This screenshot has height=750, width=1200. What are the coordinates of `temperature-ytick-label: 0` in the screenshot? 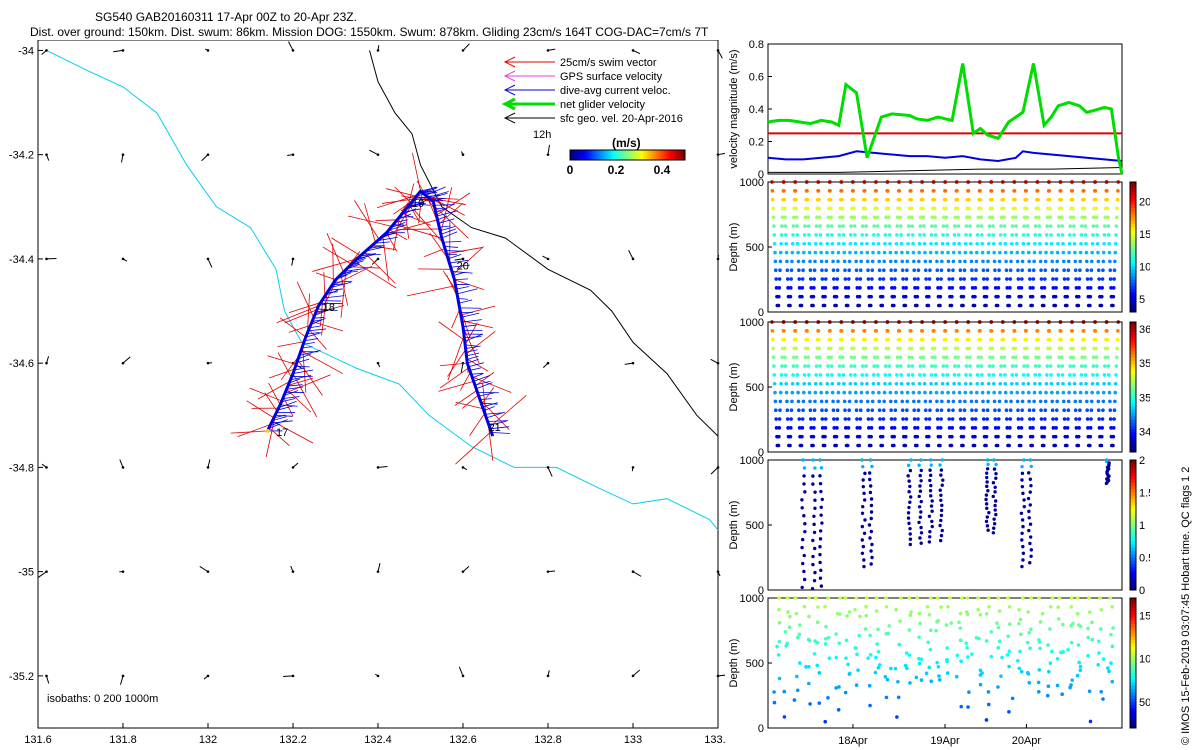 It's located at (761, 312).